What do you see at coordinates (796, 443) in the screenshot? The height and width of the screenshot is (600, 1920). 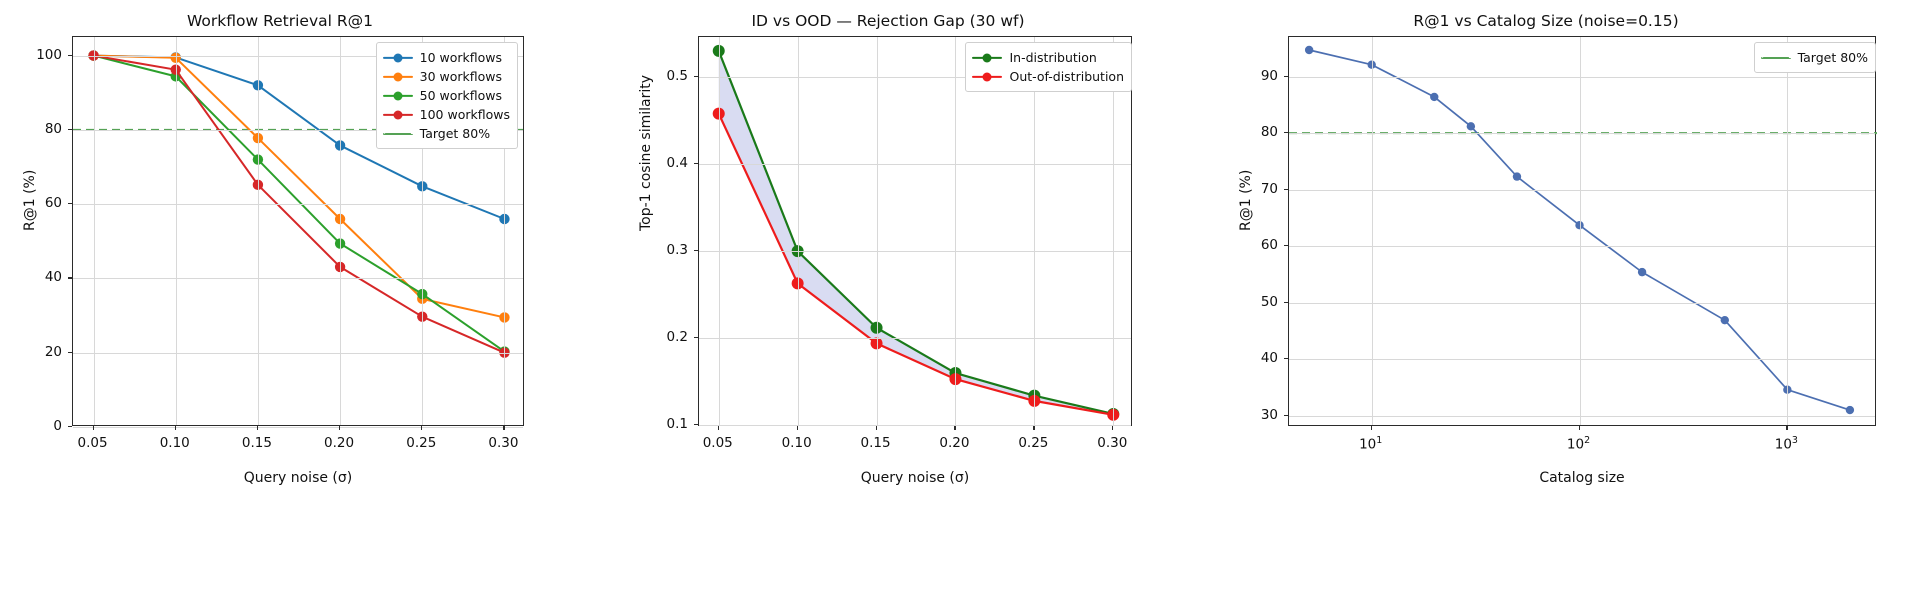 I see `x-tick-label: 0.10` at bounding box center [796, 443].